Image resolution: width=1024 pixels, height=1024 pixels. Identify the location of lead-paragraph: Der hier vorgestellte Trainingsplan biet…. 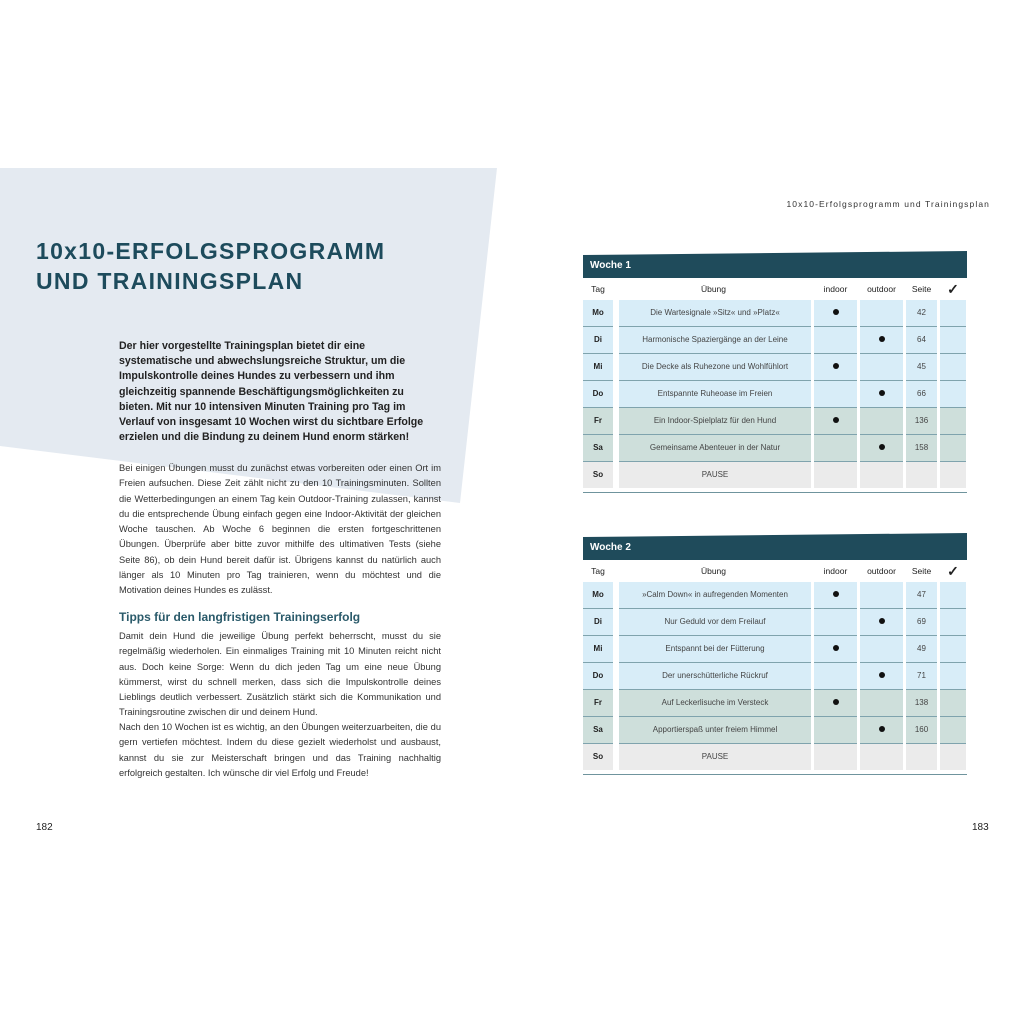
(271, 392).